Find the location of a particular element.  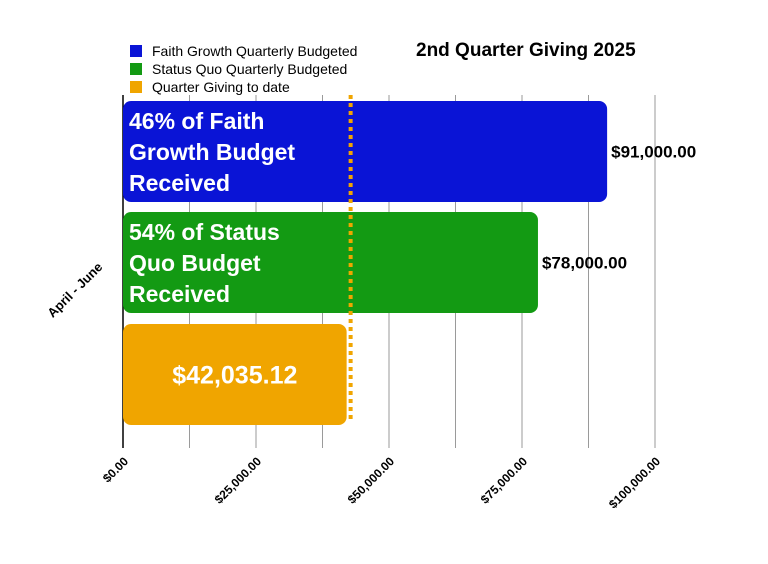

bar-value-label: $78,000.00 is located at coordinates (584, 263).